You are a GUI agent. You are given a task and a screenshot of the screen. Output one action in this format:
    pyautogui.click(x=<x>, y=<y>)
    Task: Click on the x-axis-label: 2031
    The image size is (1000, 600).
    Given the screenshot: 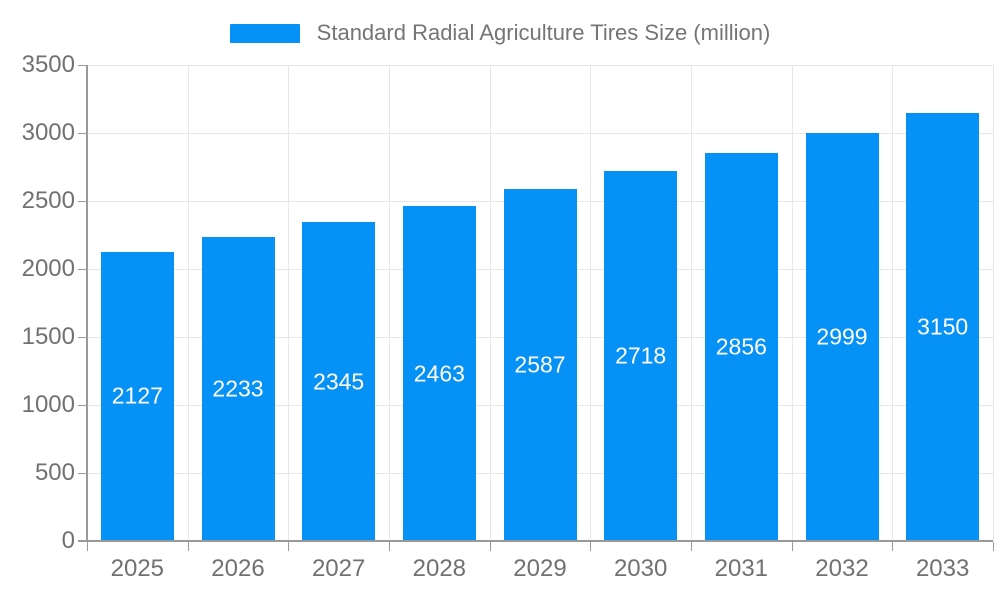 What is the action you would take?
    pyautogui.click(x=741, y=568)
    